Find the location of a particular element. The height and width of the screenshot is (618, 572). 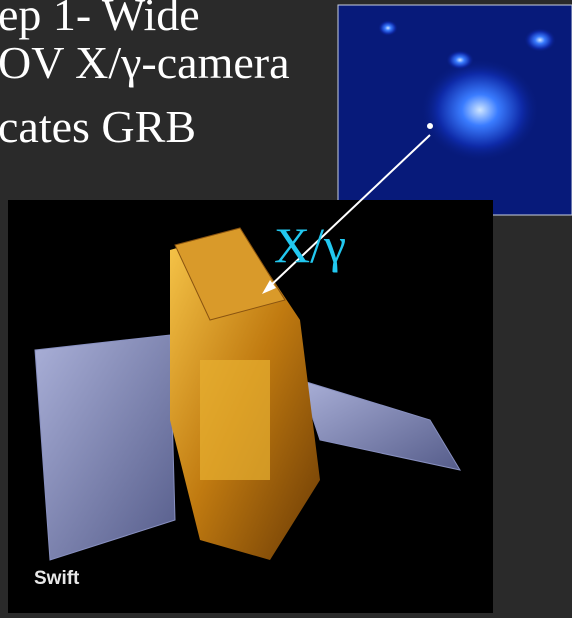

slide-text-line: OV X/γ-camera is located at coordinates (145, 62).